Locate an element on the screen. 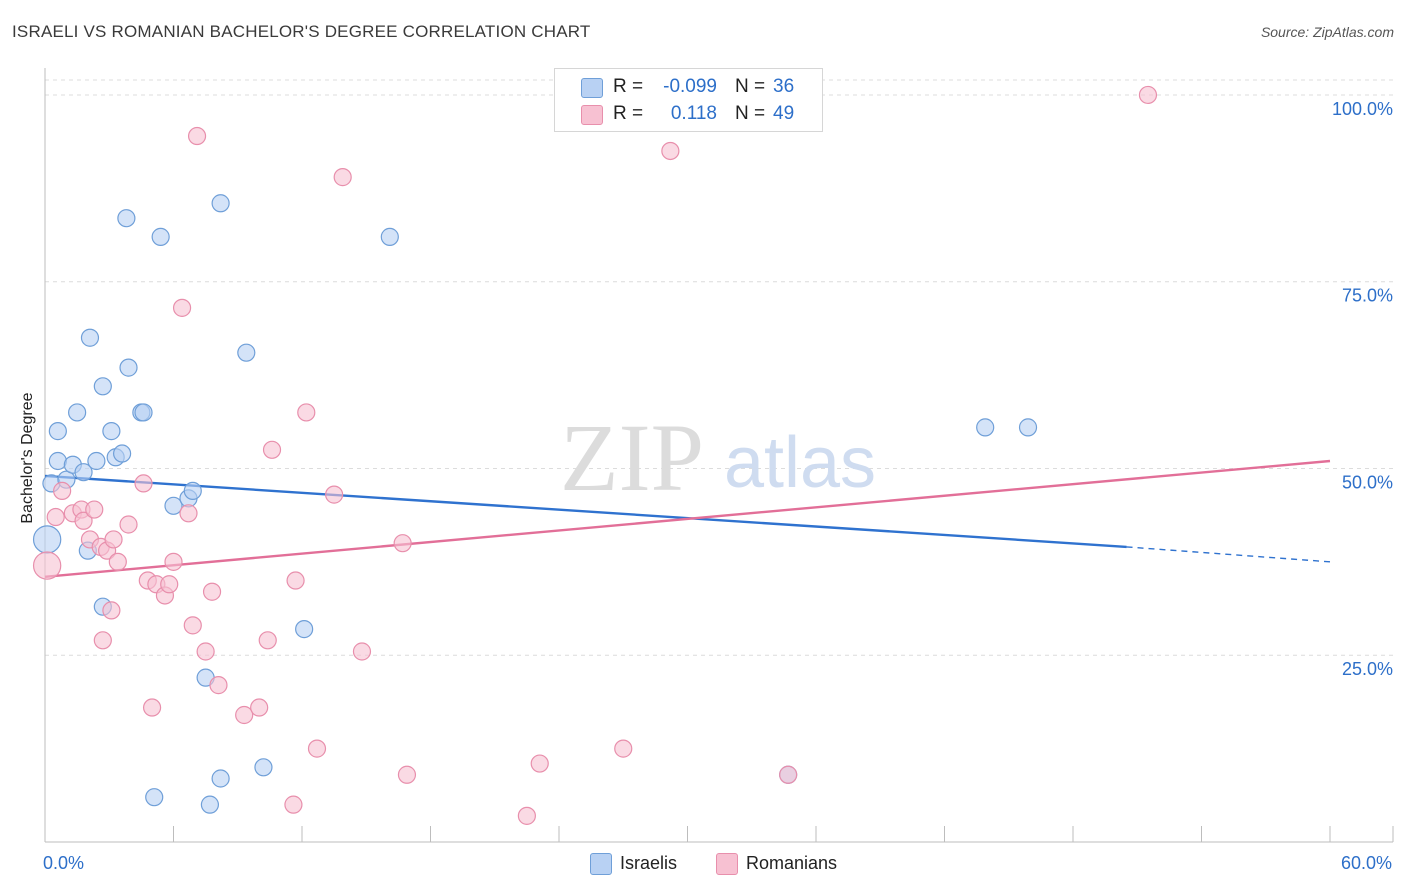  x-tick-label: 60.0% is located at coordinates (1366, 863).